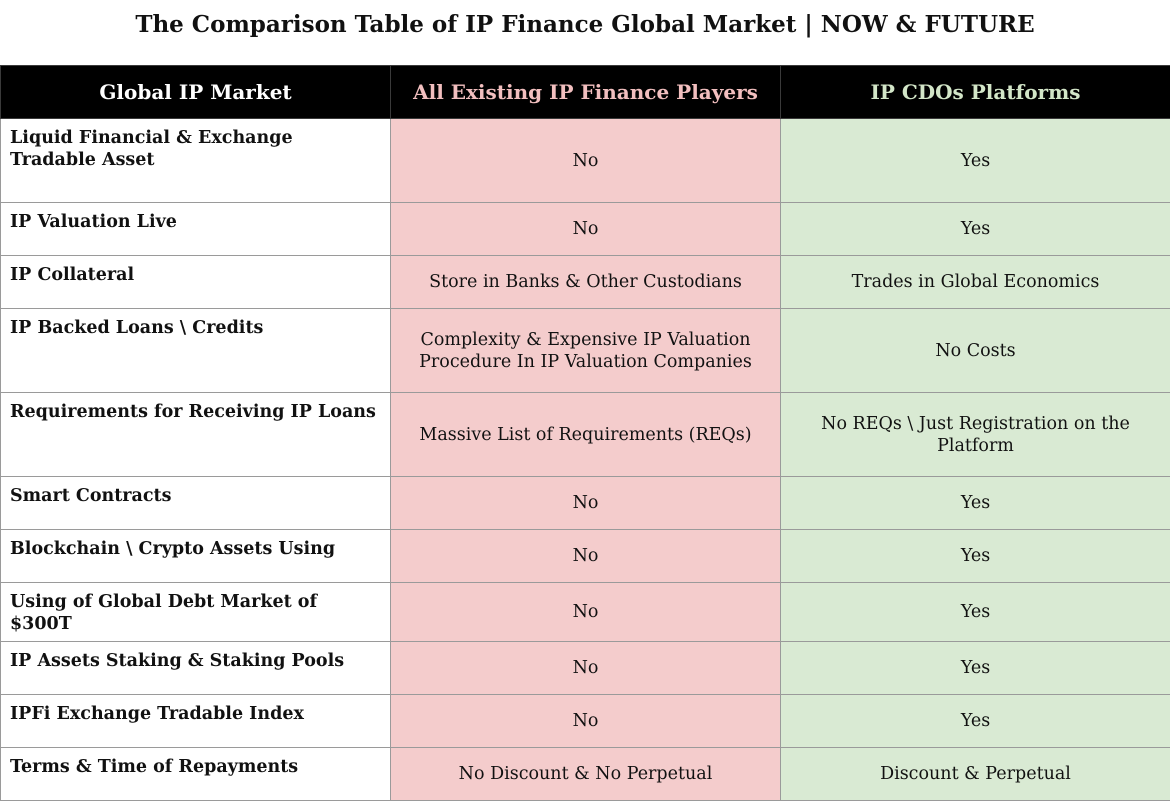  I want to click on table-row: IP Assets Staking & Staking Pools No Yes, so click(585, 668).